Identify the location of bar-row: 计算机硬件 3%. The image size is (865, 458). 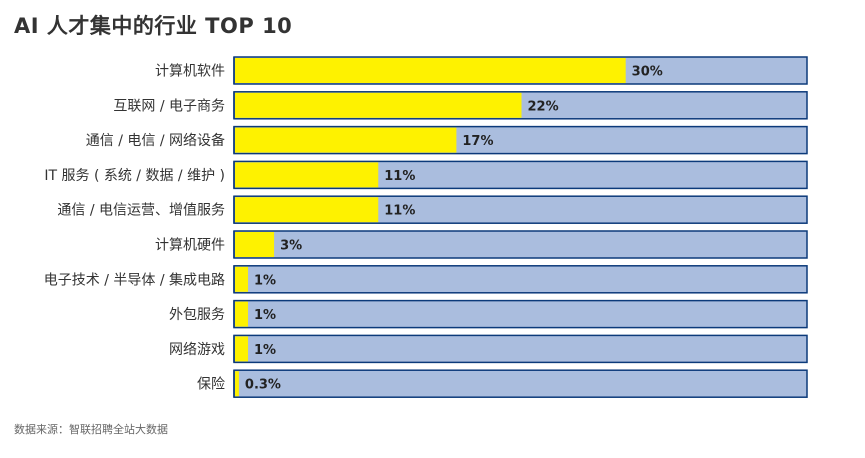
(481, 244).